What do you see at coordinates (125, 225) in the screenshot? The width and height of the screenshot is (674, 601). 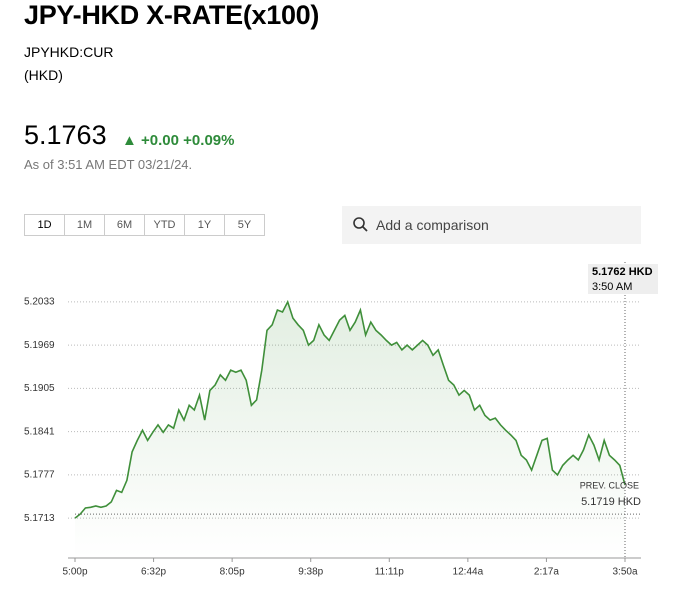 I see `range-tab: 6M` at bounding box center [125, 225].